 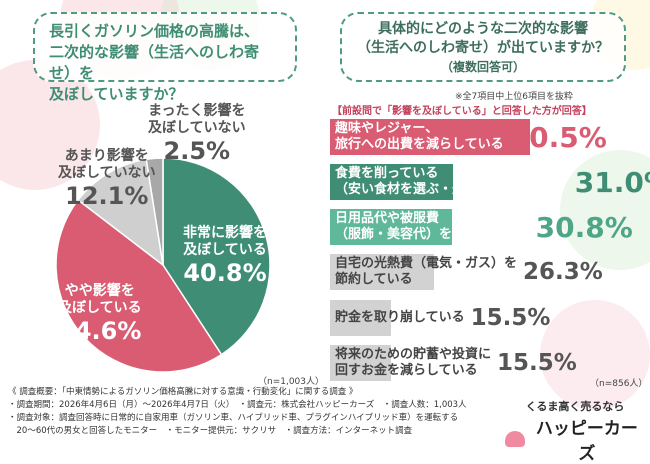 I want to click on bar-label: 将来のための貯蓄や投資に 回すお金を減らしている, so click(x=410, y=363).